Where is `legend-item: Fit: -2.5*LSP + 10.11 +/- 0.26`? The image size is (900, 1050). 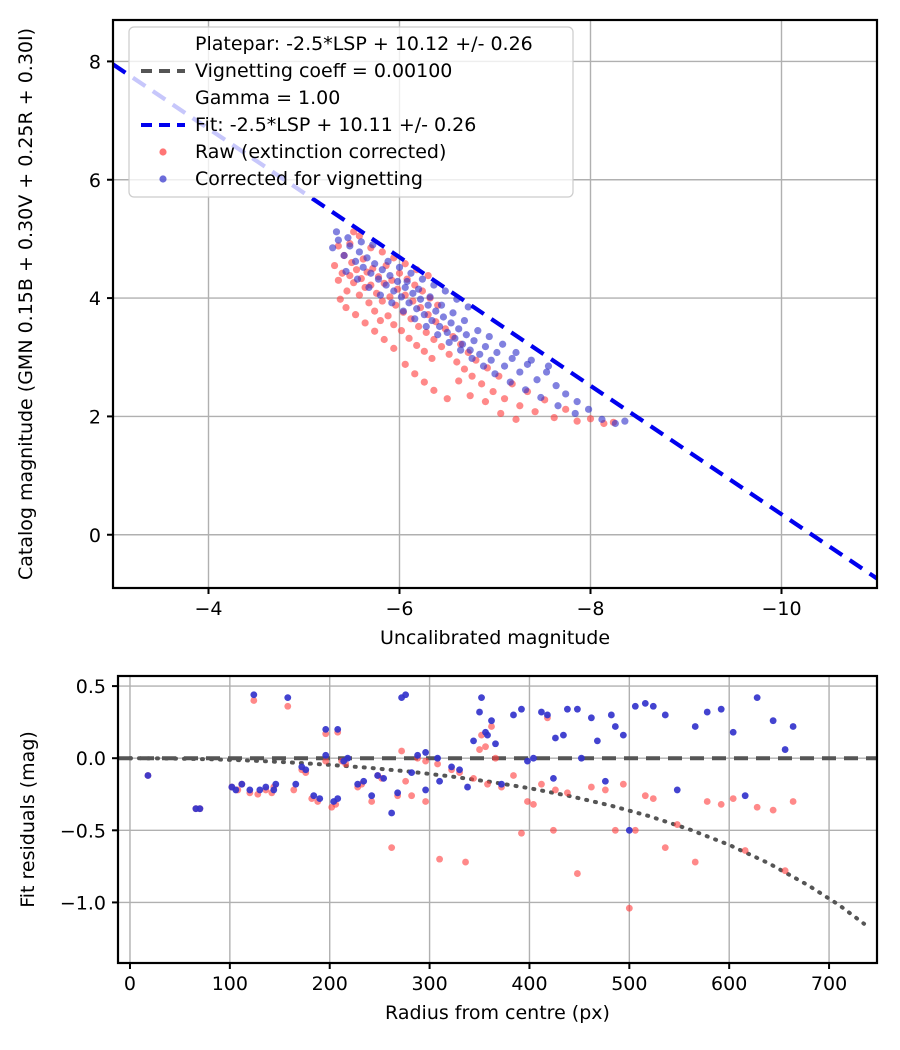 legend-item: Fit: -2.5*LSP + 10.11 +/- 0.26 is located at coordinates (308, 125).